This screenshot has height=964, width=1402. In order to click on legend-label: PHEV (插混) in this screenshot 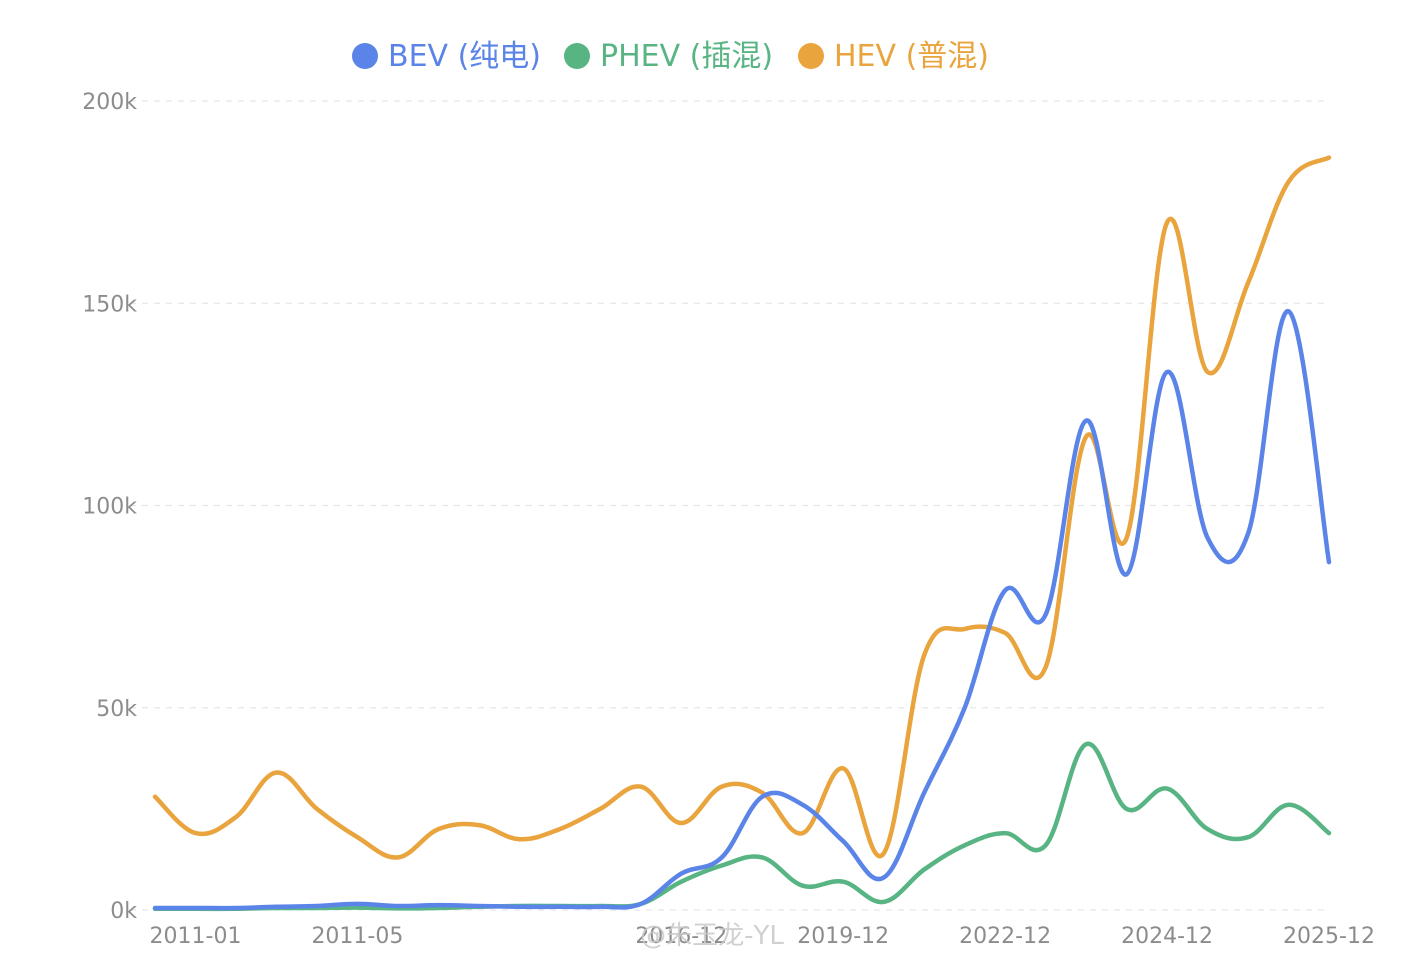, I will do `click(686, 56)`.